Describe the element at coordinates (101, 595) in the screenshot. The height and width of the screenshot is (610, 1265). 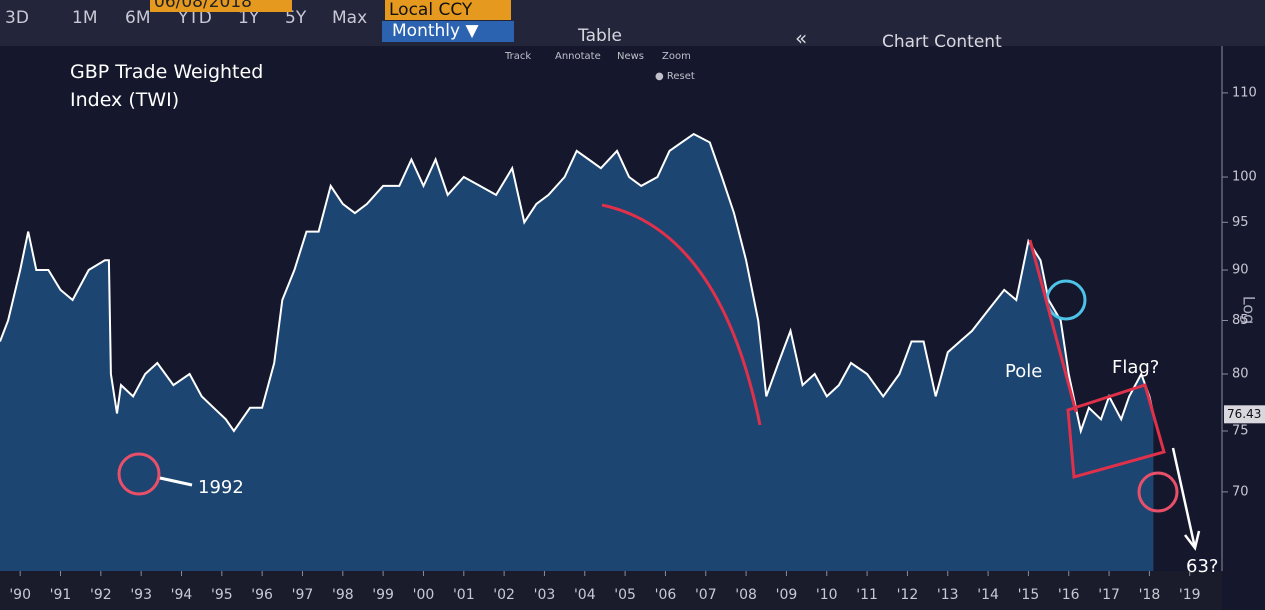
I see `x-tick-label: '92` at that location.